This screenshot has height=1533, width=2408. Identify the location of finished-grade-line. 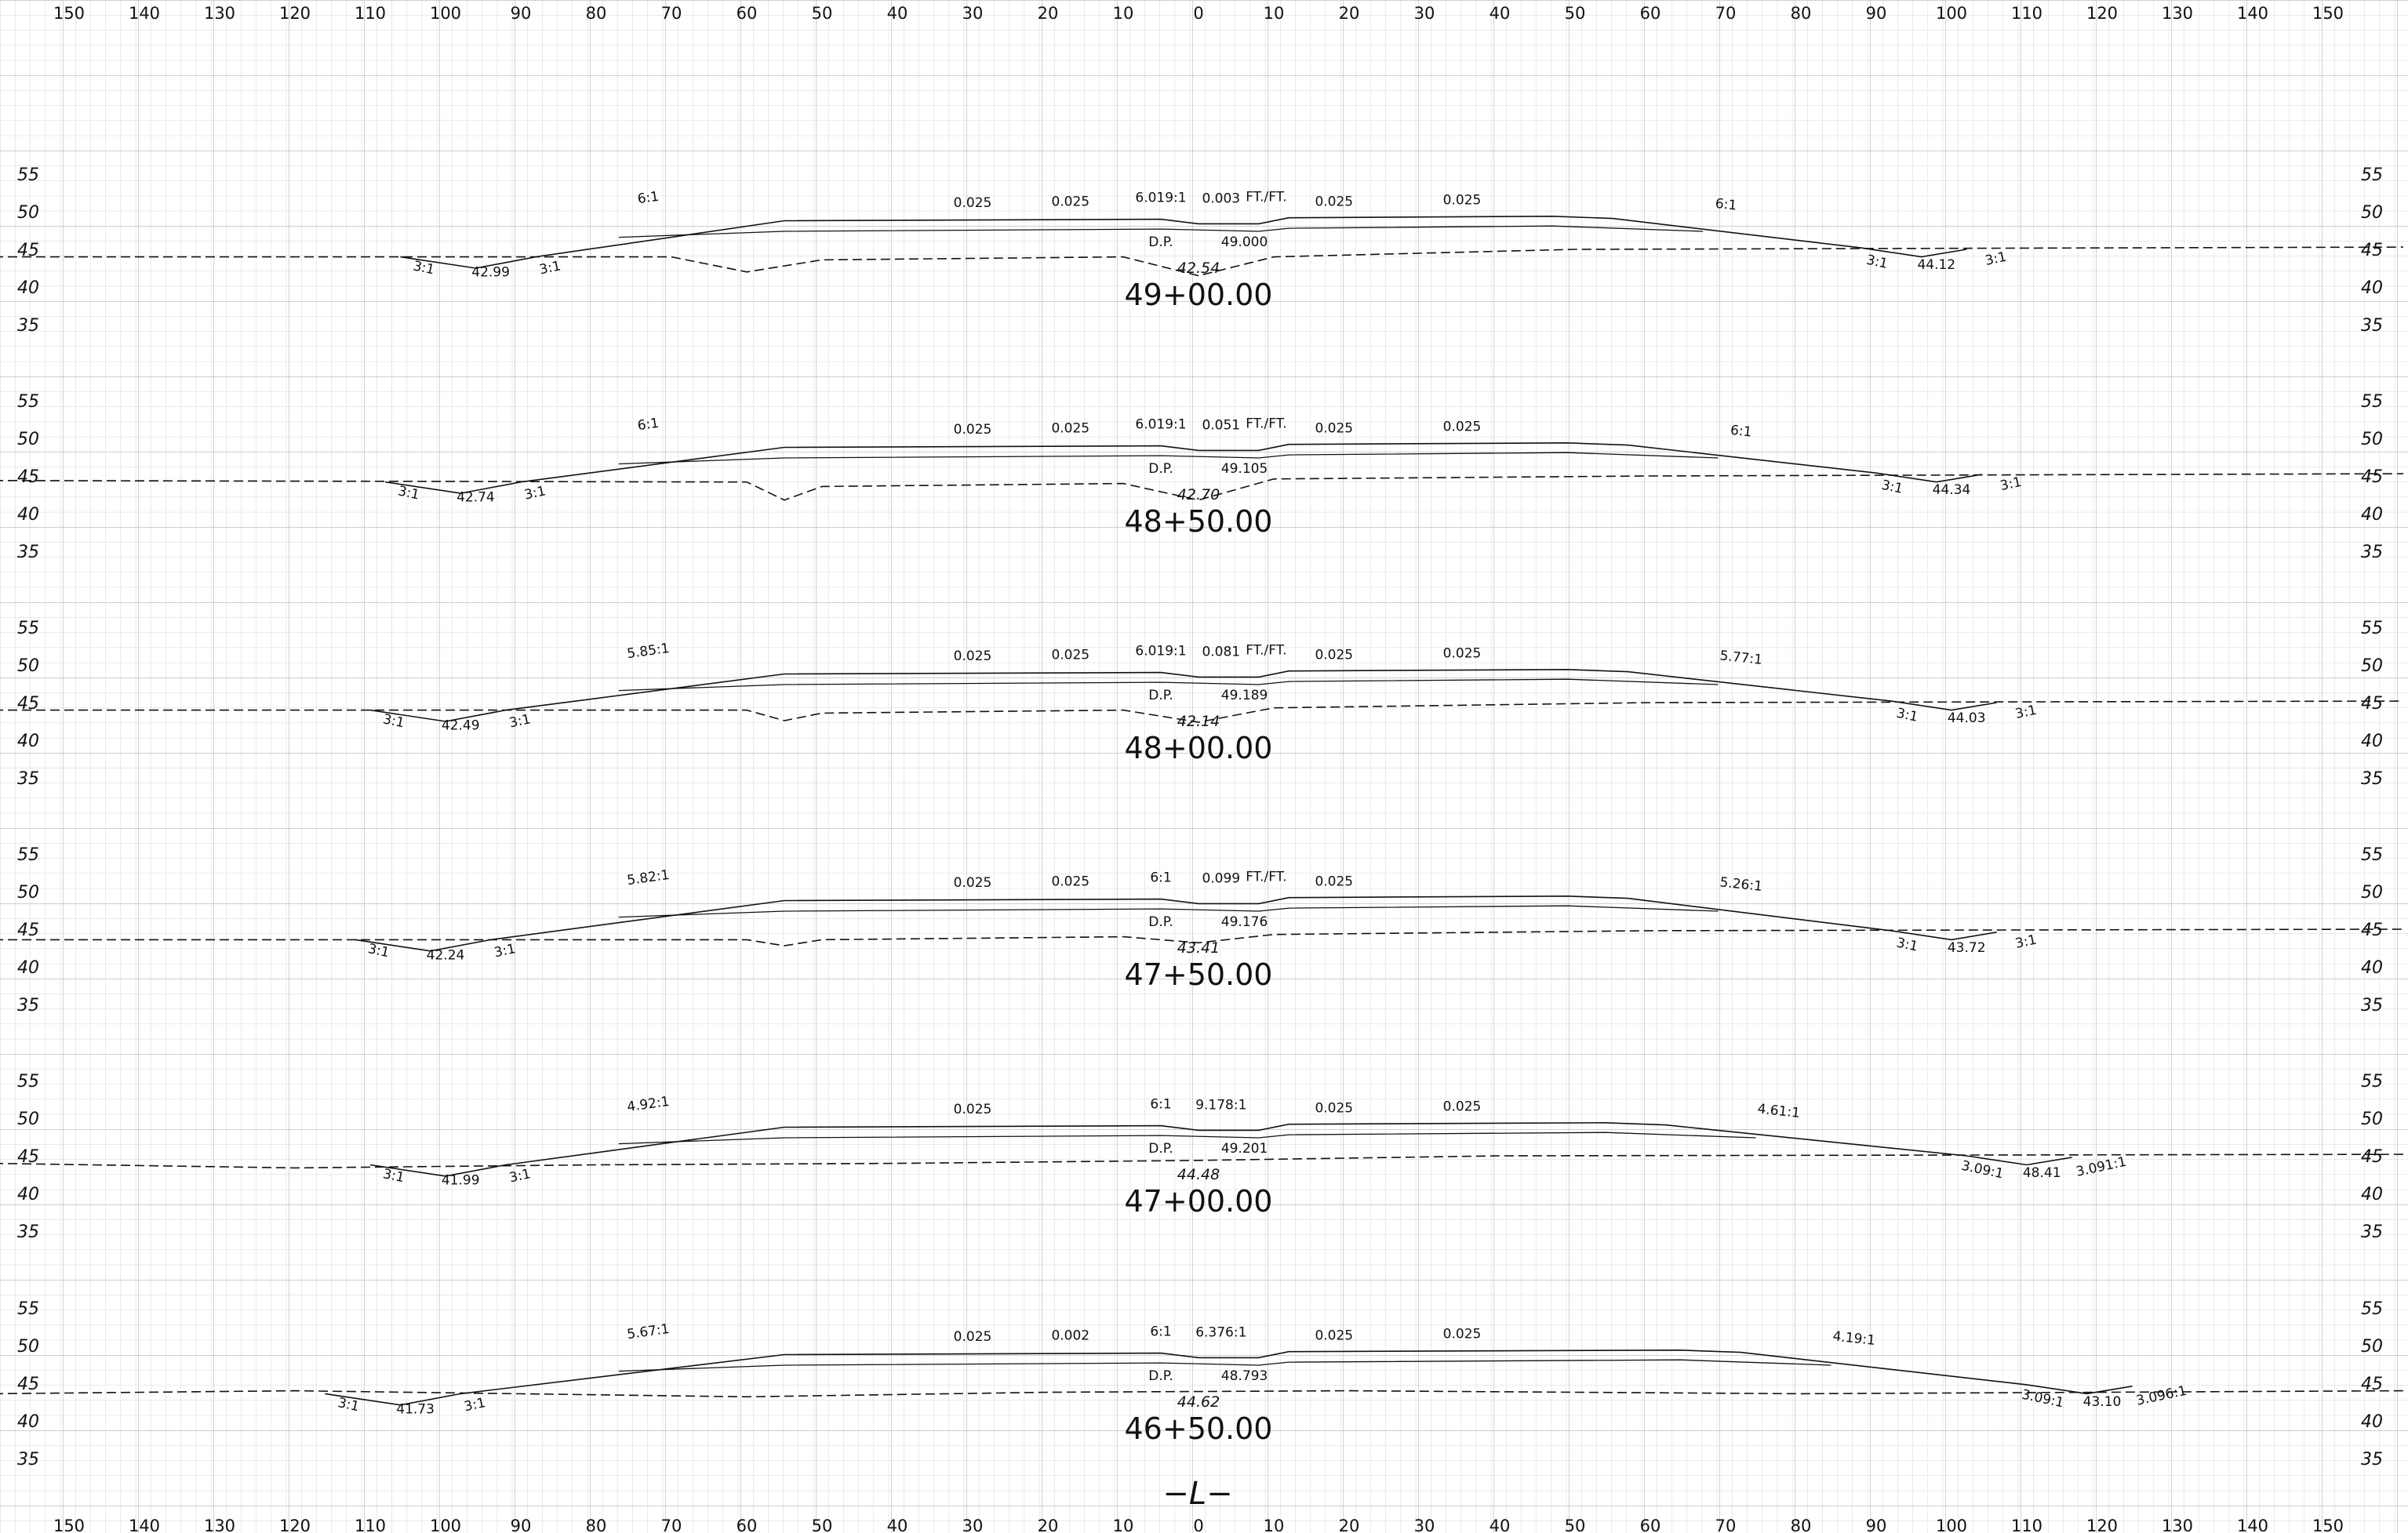
(1183, 695).